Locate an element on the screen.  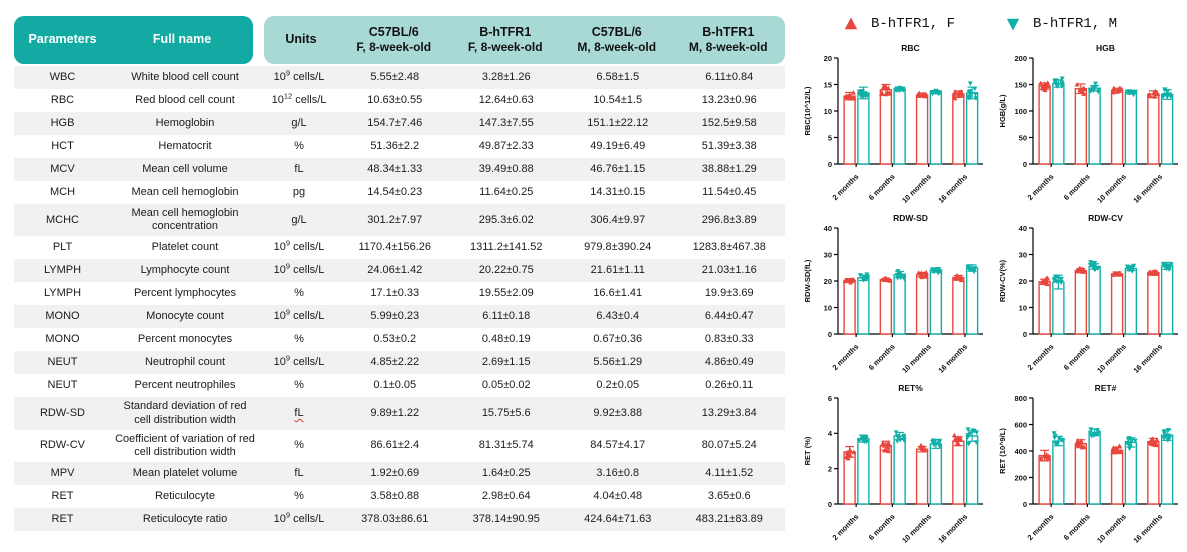
cell-value-3: 979.8±390.24 is located at coordinates (618, 247).